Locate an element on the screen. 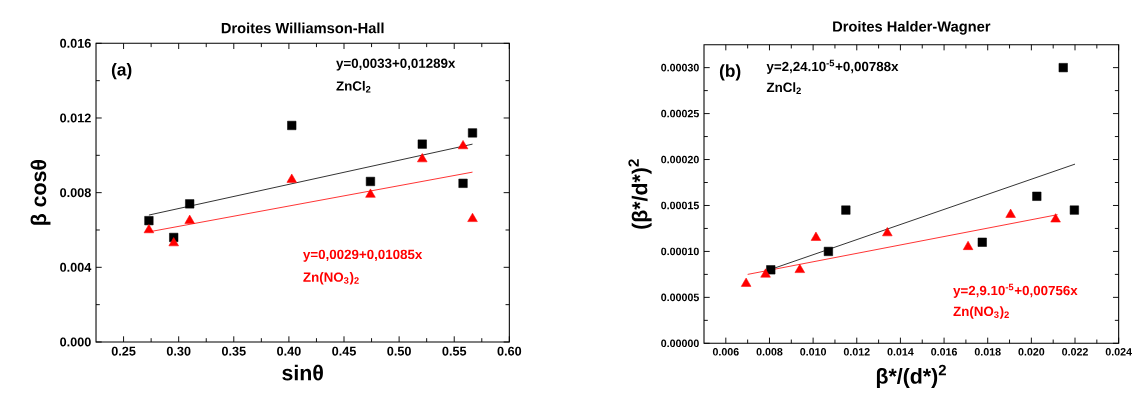 The width and height of the screenshot is (1135, 410). legend-label: y=2,24.10$^{-5}$+0,00788x is located at coordinates (832, 66).